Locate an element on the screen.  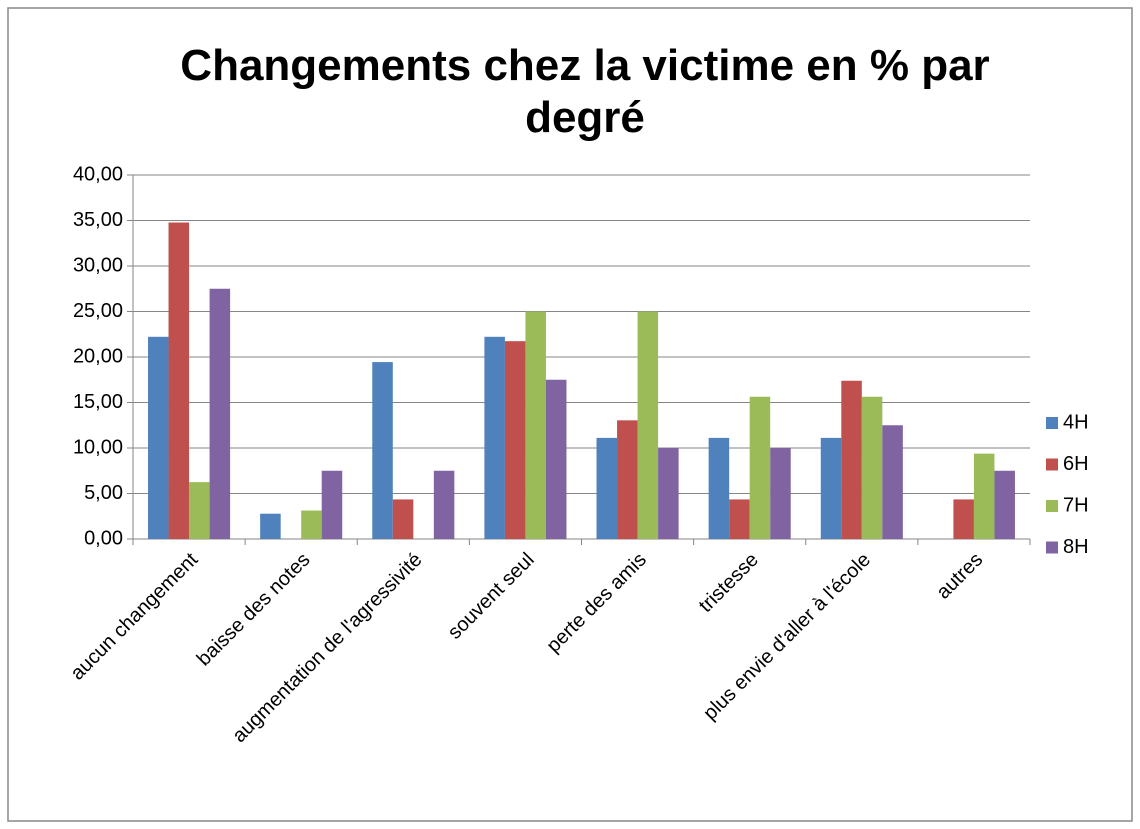
y-tick-label: 20,00 is located at coordinates (98, 356).